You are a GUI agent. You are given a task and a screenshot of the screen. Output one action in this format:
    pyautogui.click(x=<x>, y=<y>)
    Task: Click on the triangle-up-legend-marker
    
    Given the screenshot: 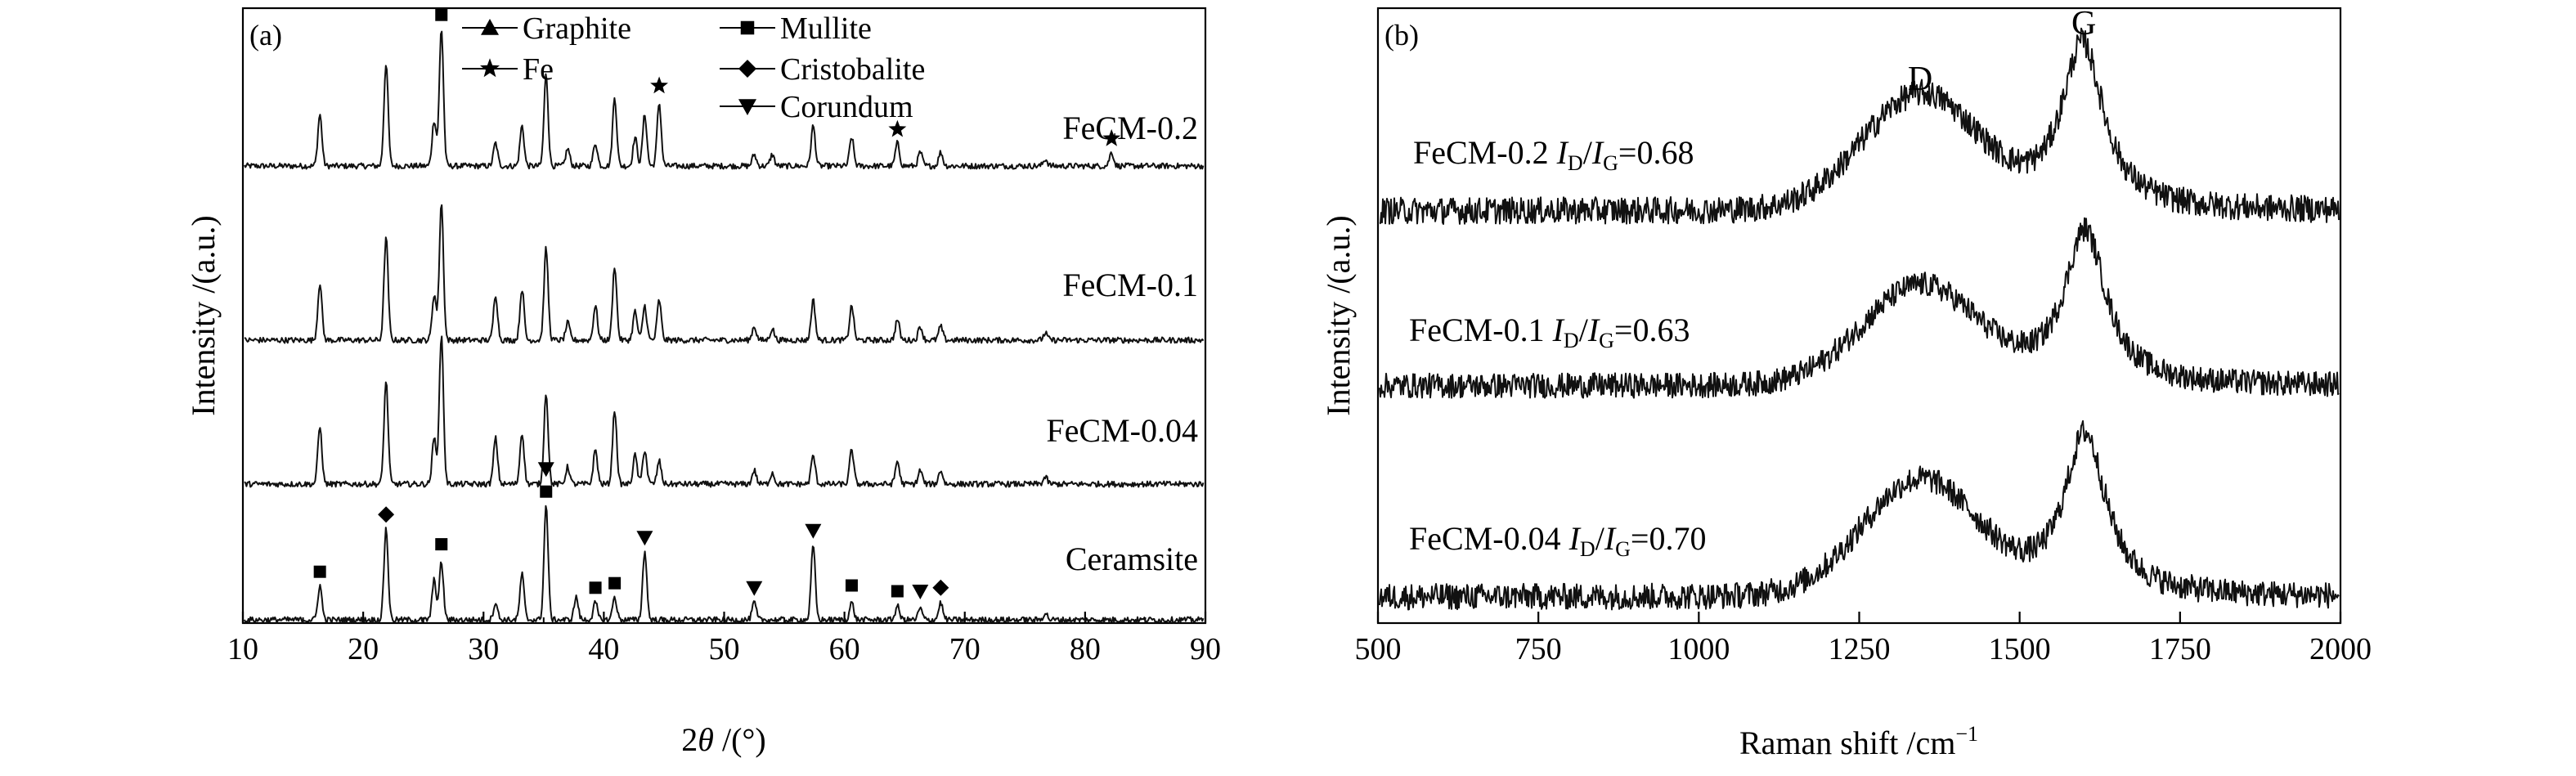 What is the action you would take?
    pyautogui.click(x=490, y=27)
    